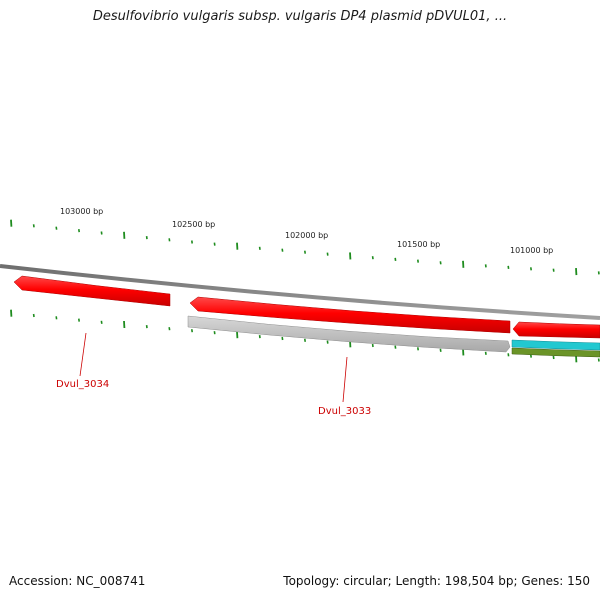  I want to click on tick-label-103000: 103000 bp, so click(81, 211).